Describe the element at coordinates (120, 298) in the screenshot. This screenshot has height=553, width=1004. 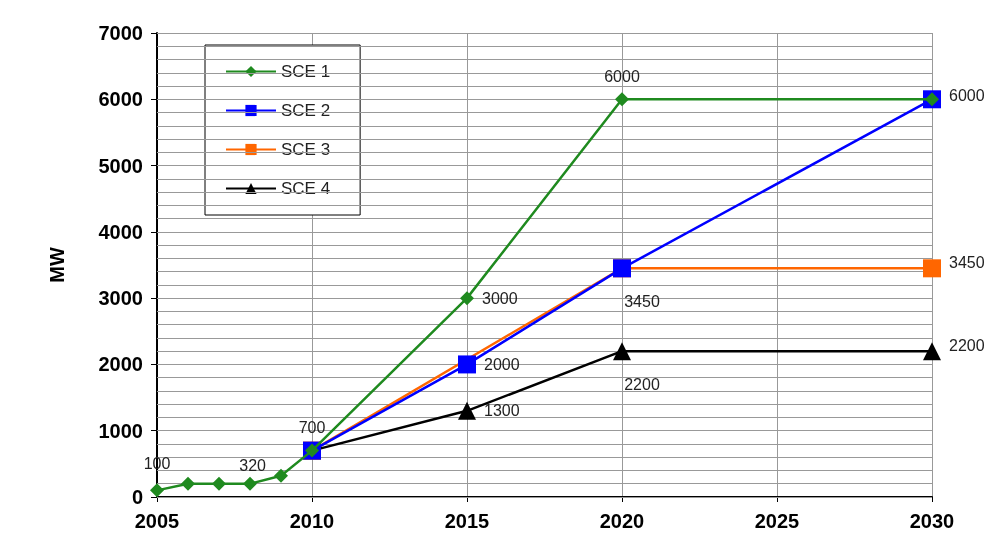
I see `y-tick-label: 3000` at that location.